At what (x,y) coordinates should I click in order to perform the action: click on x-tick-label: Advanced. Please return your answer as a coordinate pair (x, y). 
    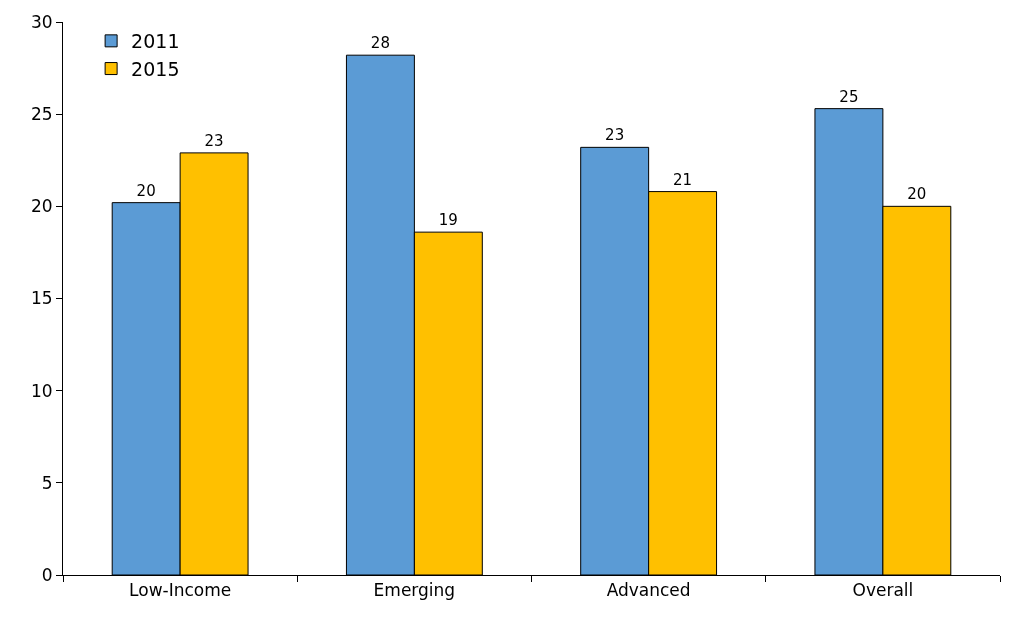
    Looking at the image, I should click on (648, 590).